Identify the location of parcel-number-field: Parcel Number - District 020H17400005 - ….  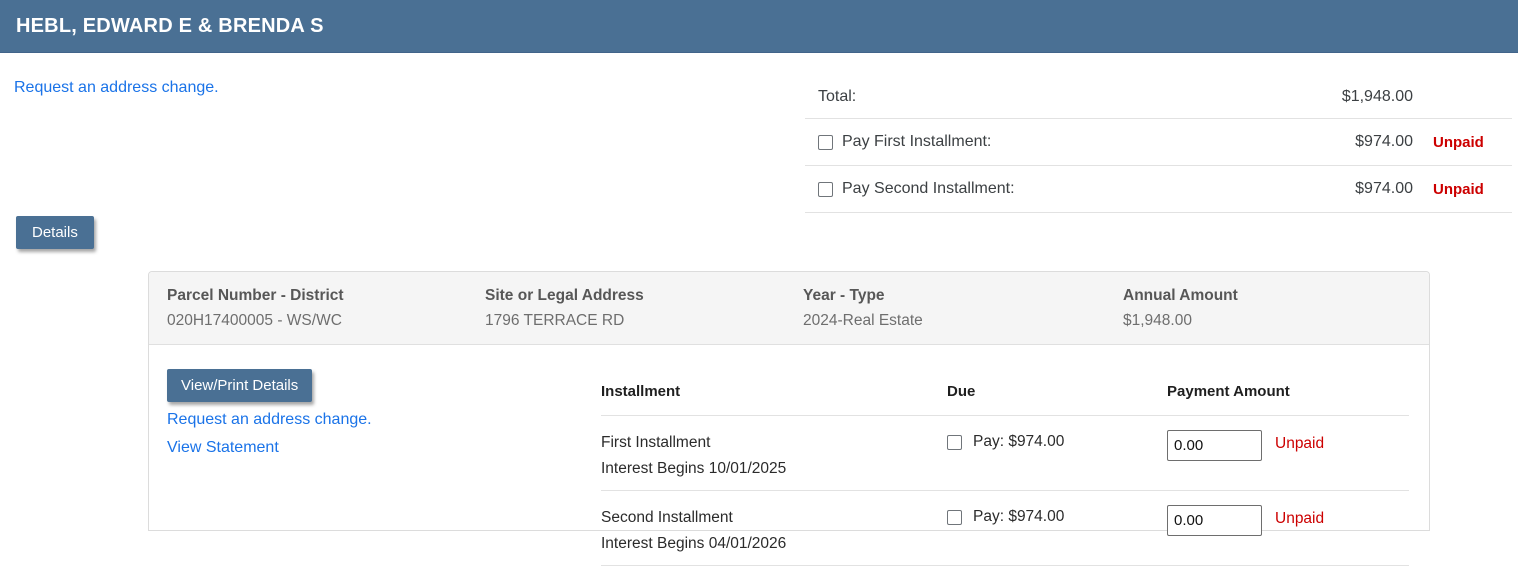
(326, 308).